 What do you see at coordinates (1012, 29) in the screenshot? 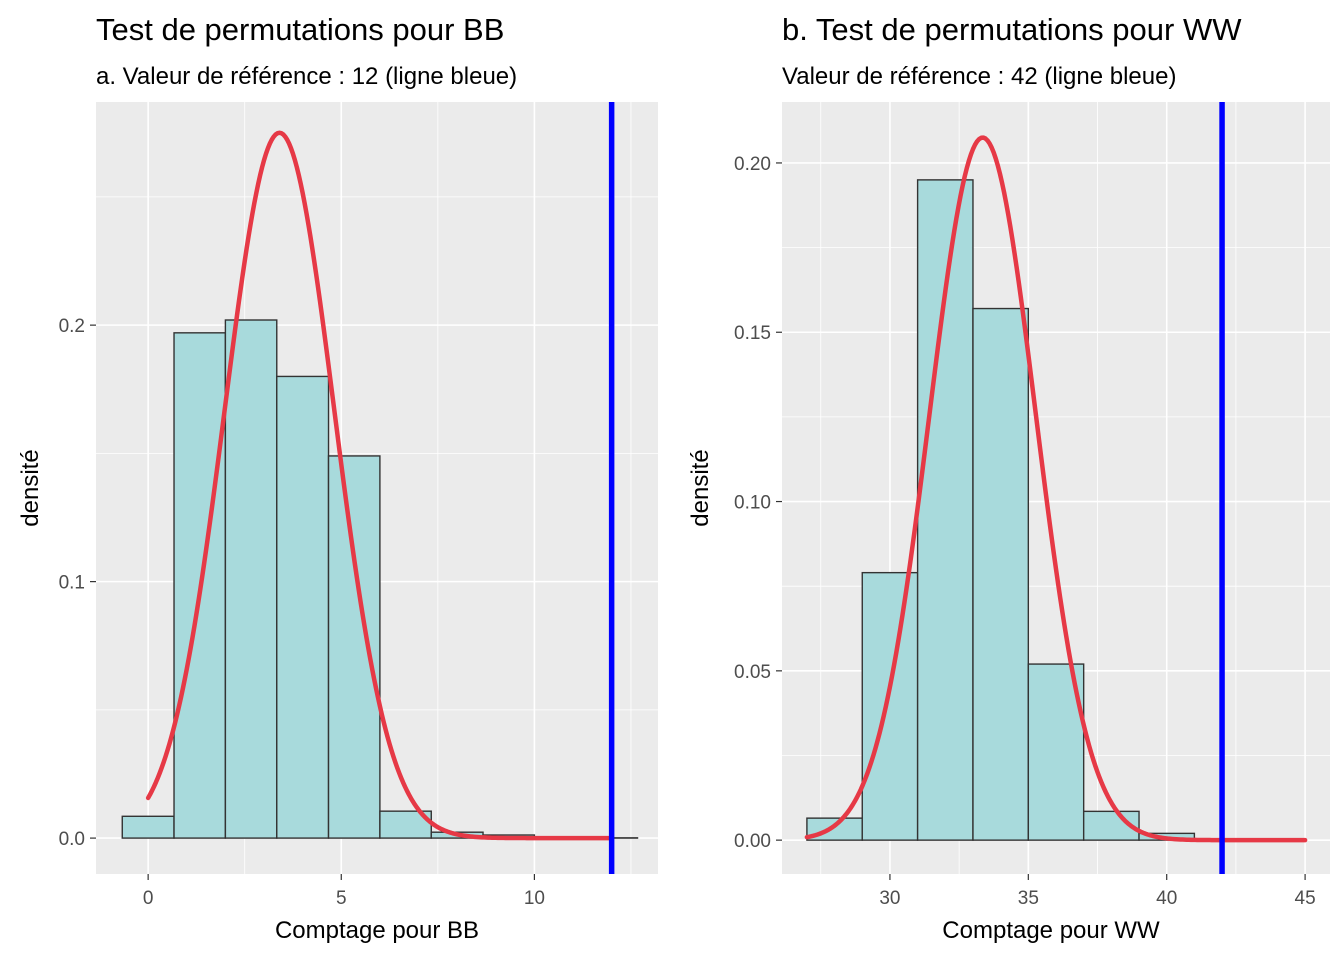
I see `chart-b-title: b. Test de permutations pour WW` at bounding box center [1012, 29].